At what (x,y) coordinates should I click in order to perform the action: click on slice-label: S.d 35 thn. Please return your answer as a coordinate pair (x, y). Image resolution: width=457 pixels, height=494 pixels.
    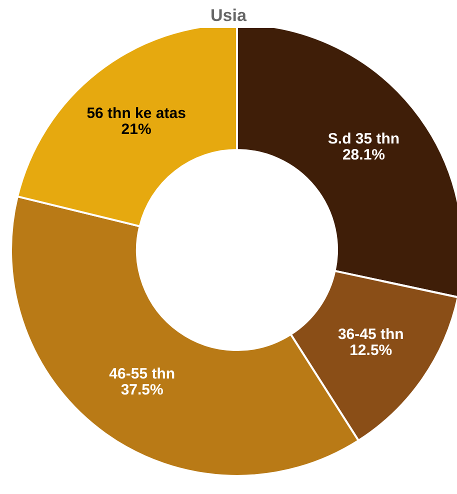
    Looking at the image, I should click on (364, 139).